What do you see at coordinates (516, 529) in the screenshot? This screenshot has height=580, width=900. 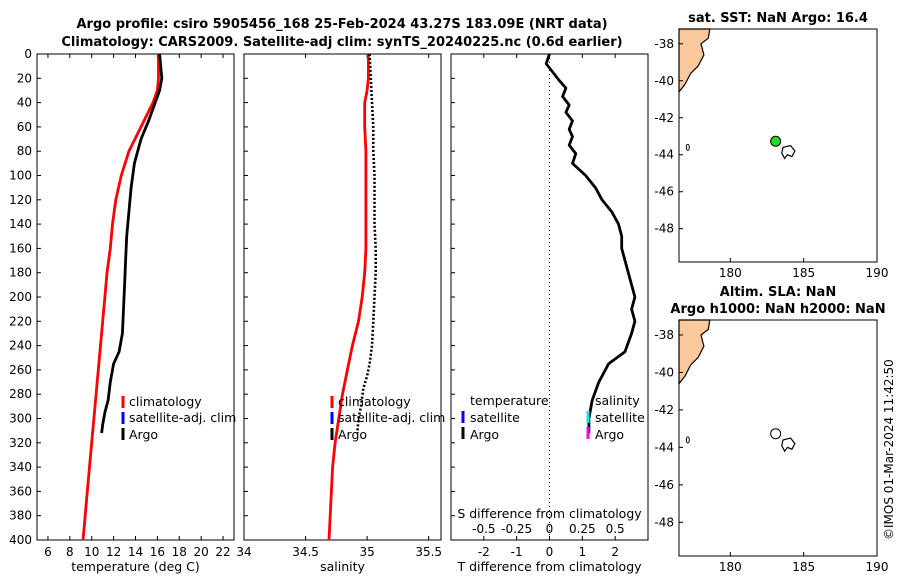 I see `x-top-tick-label: -0.25` at bounding box center [516, 529].